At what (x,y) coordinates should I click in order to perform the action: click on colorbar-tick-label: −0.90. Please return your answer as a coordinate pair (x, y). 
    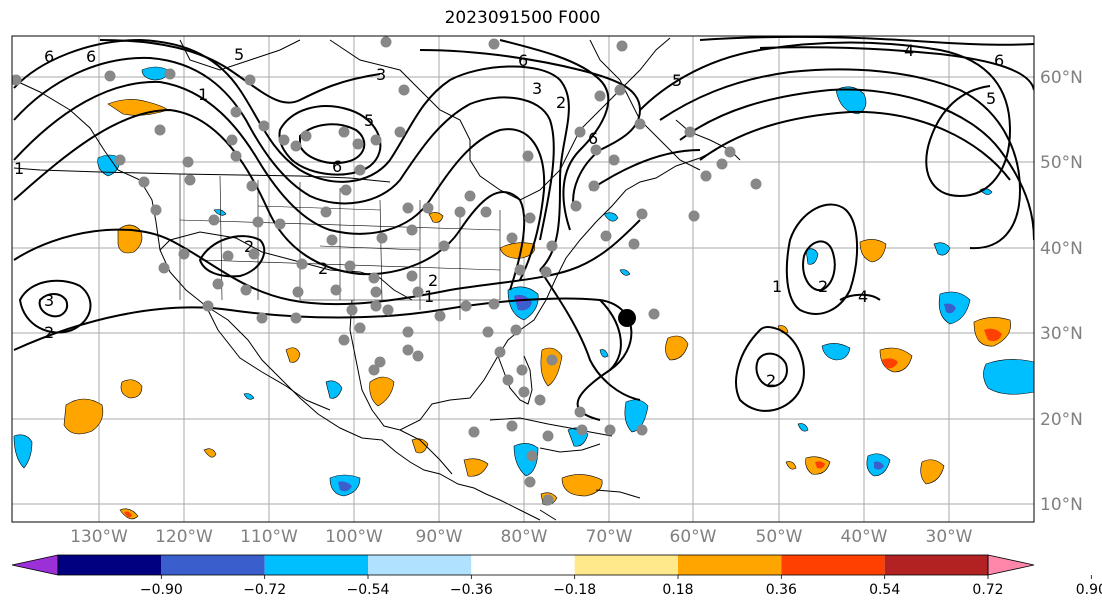
    Looking at the image, I should click on (161, 590).